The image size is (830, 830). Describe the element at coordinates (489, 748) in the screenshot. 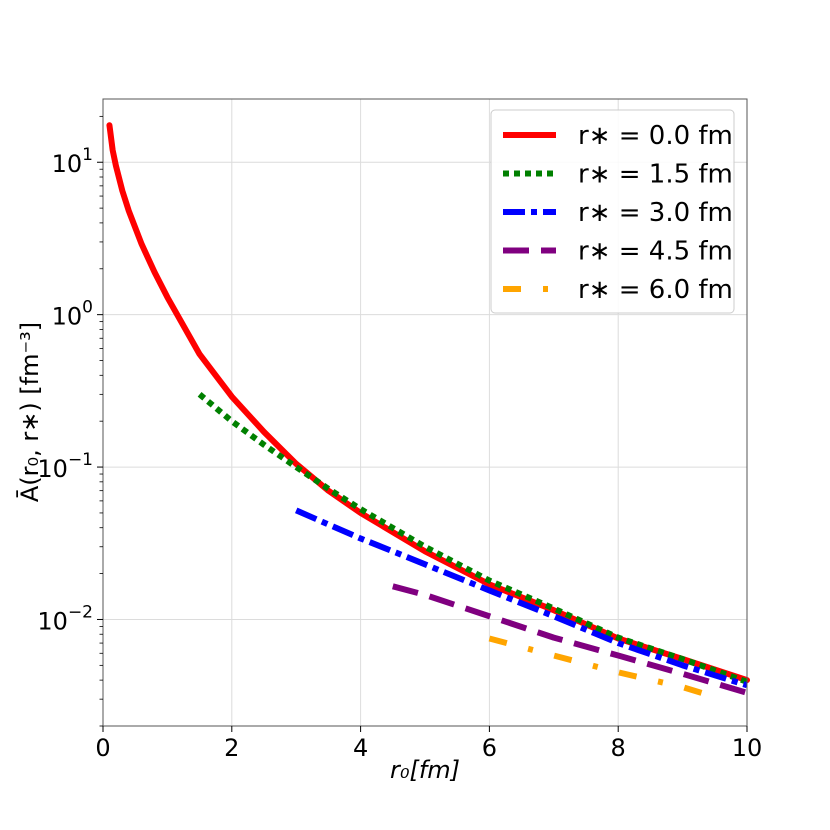

I see `x-tick-label: 6` at that location.